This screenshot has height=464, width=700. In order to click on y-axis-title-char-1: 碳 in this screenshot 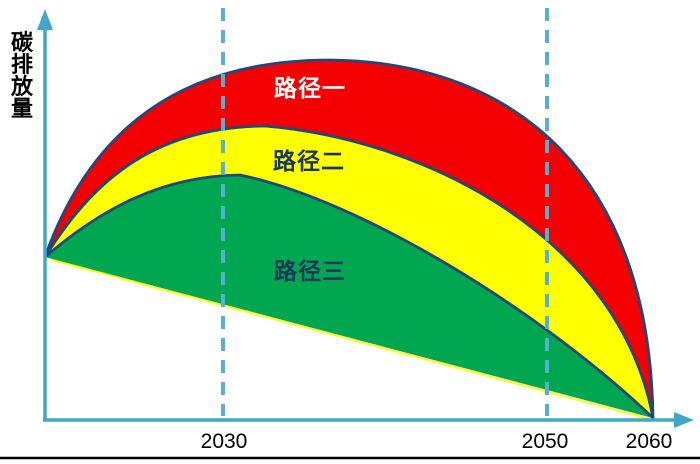, I will do `click(22, 42)`.